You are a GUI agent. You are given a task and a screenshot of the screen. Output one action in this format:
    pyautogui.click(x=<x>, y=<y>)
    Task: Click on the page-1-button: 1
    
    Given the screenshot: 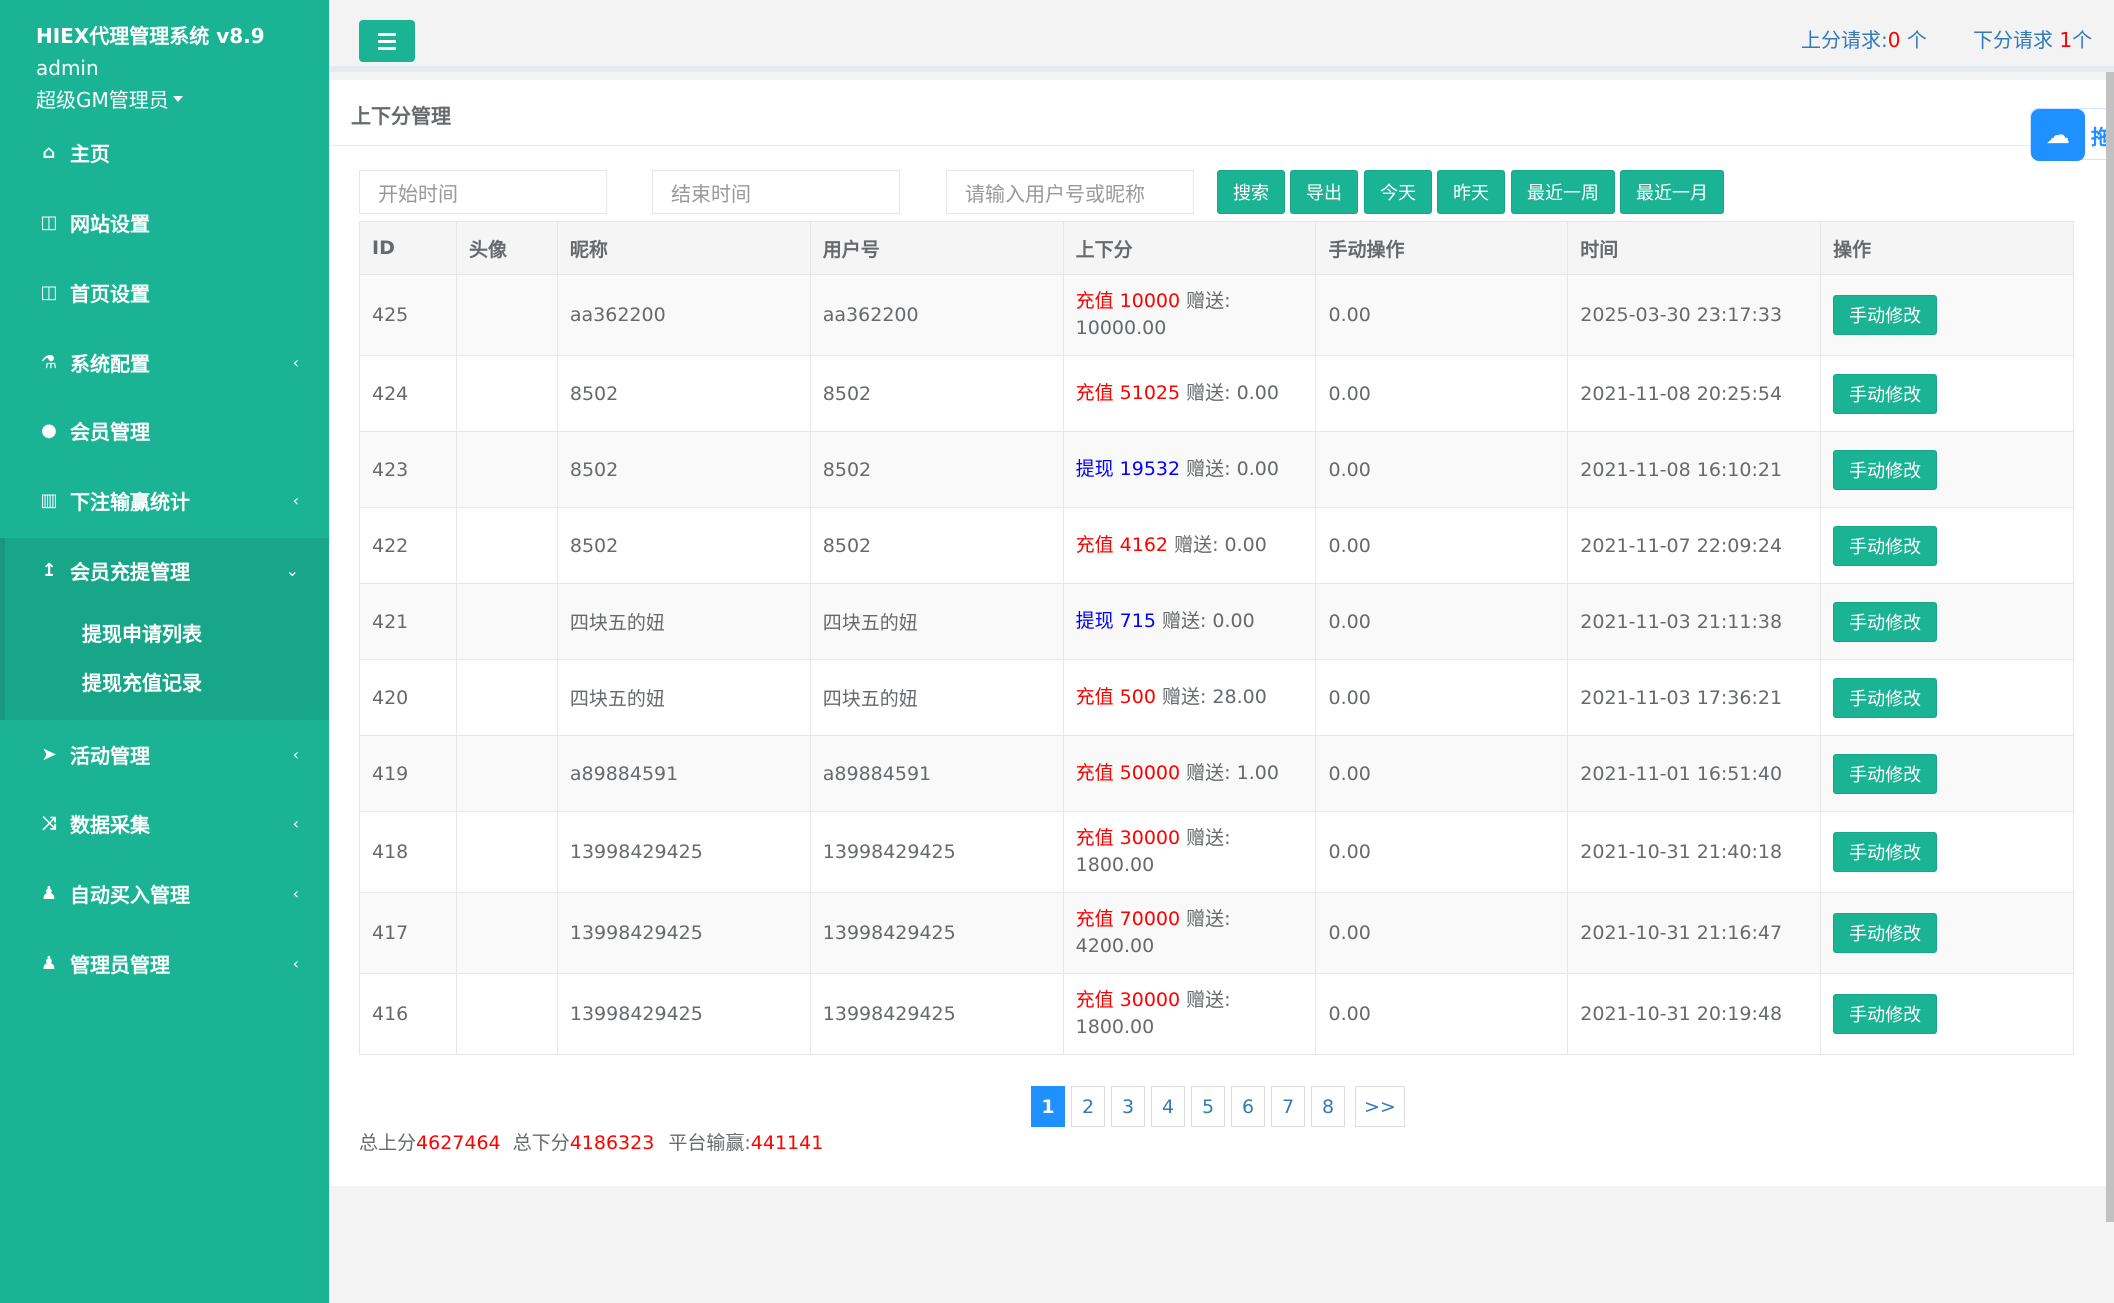 What is the action you would take?
    pyautogui.click(x=1048, y=1106)
    